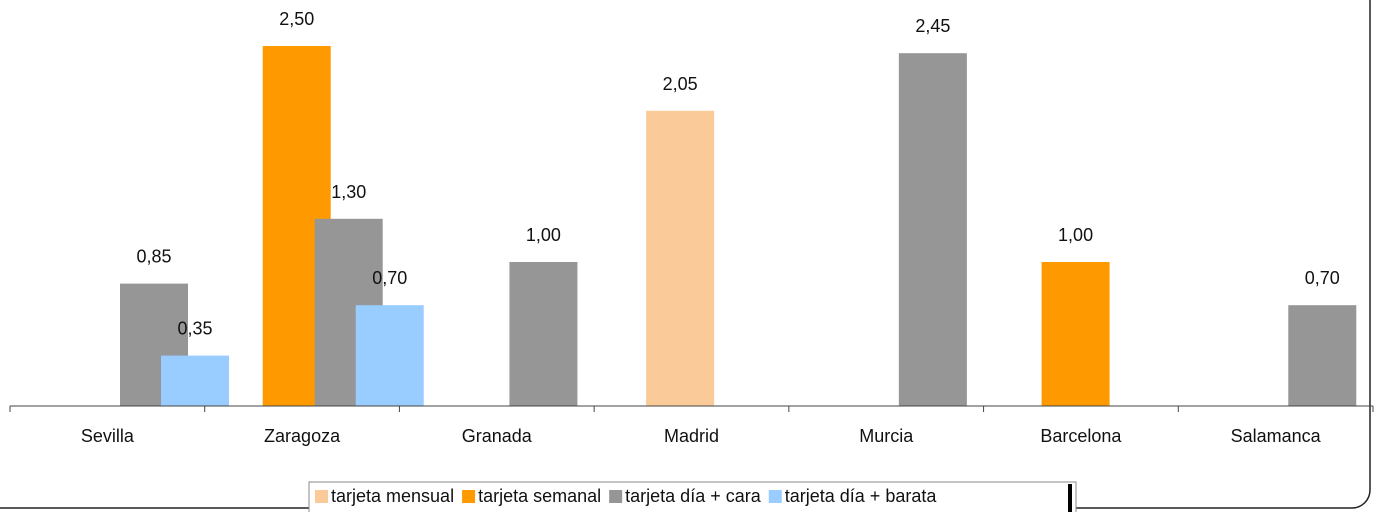  Describe the element at coordinates (886, 436) in the screenshot. I see `x-tick-label-murcia: Murcia` at that location.